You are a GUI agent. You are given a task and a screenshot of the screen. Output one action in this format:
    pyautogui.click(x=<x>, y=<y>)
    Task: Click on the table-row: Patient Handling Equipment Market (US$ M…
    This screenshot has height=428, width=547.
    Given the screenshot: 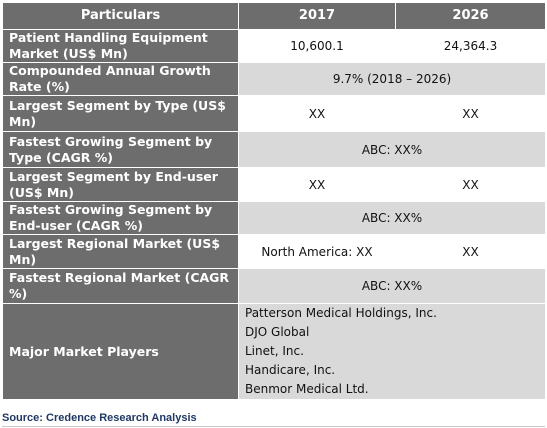 What is the action you would take?
    pyautogui.click(x=274, y=46)
    